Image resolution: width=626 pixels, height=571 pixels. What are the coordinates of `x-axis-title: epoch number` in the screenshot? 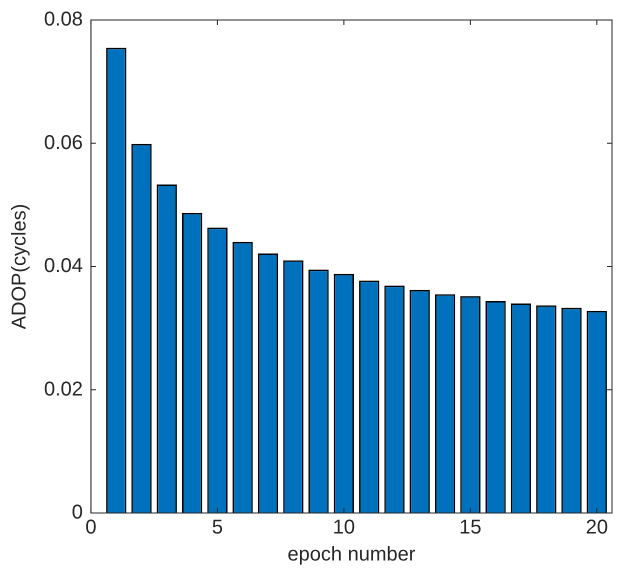 It's located at (352, 555).